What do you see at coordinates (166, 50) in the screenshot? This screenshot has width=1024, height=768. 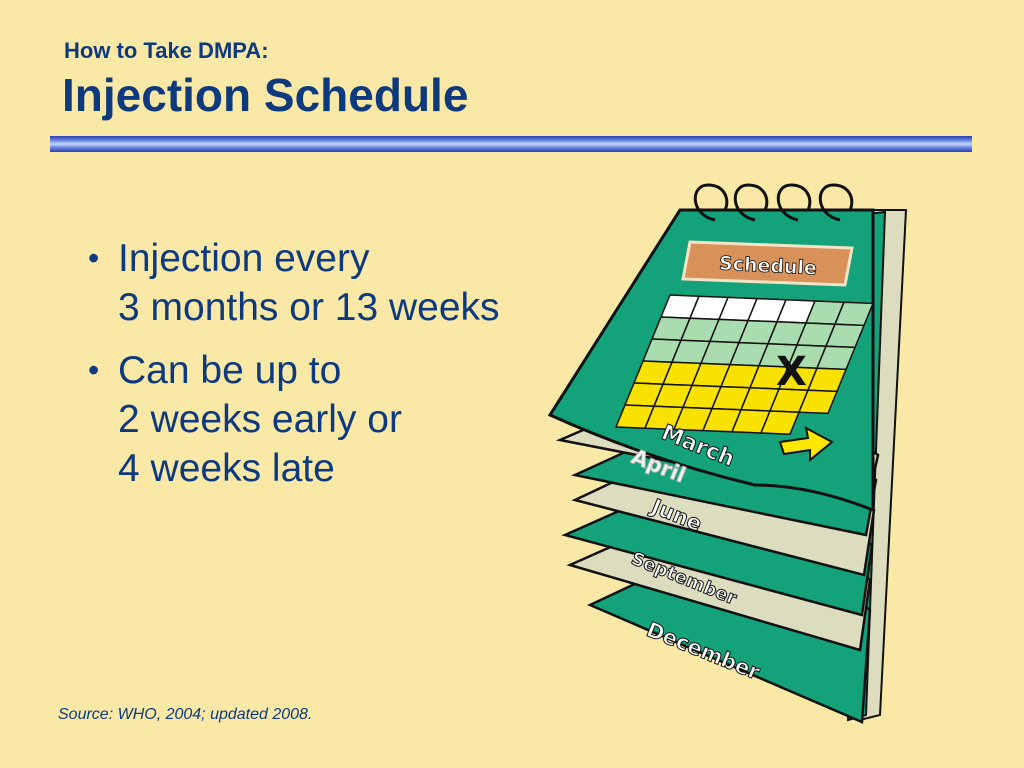 I see `slide-subtitle: How to Take DMPA:` at bounding box center [166, 50].